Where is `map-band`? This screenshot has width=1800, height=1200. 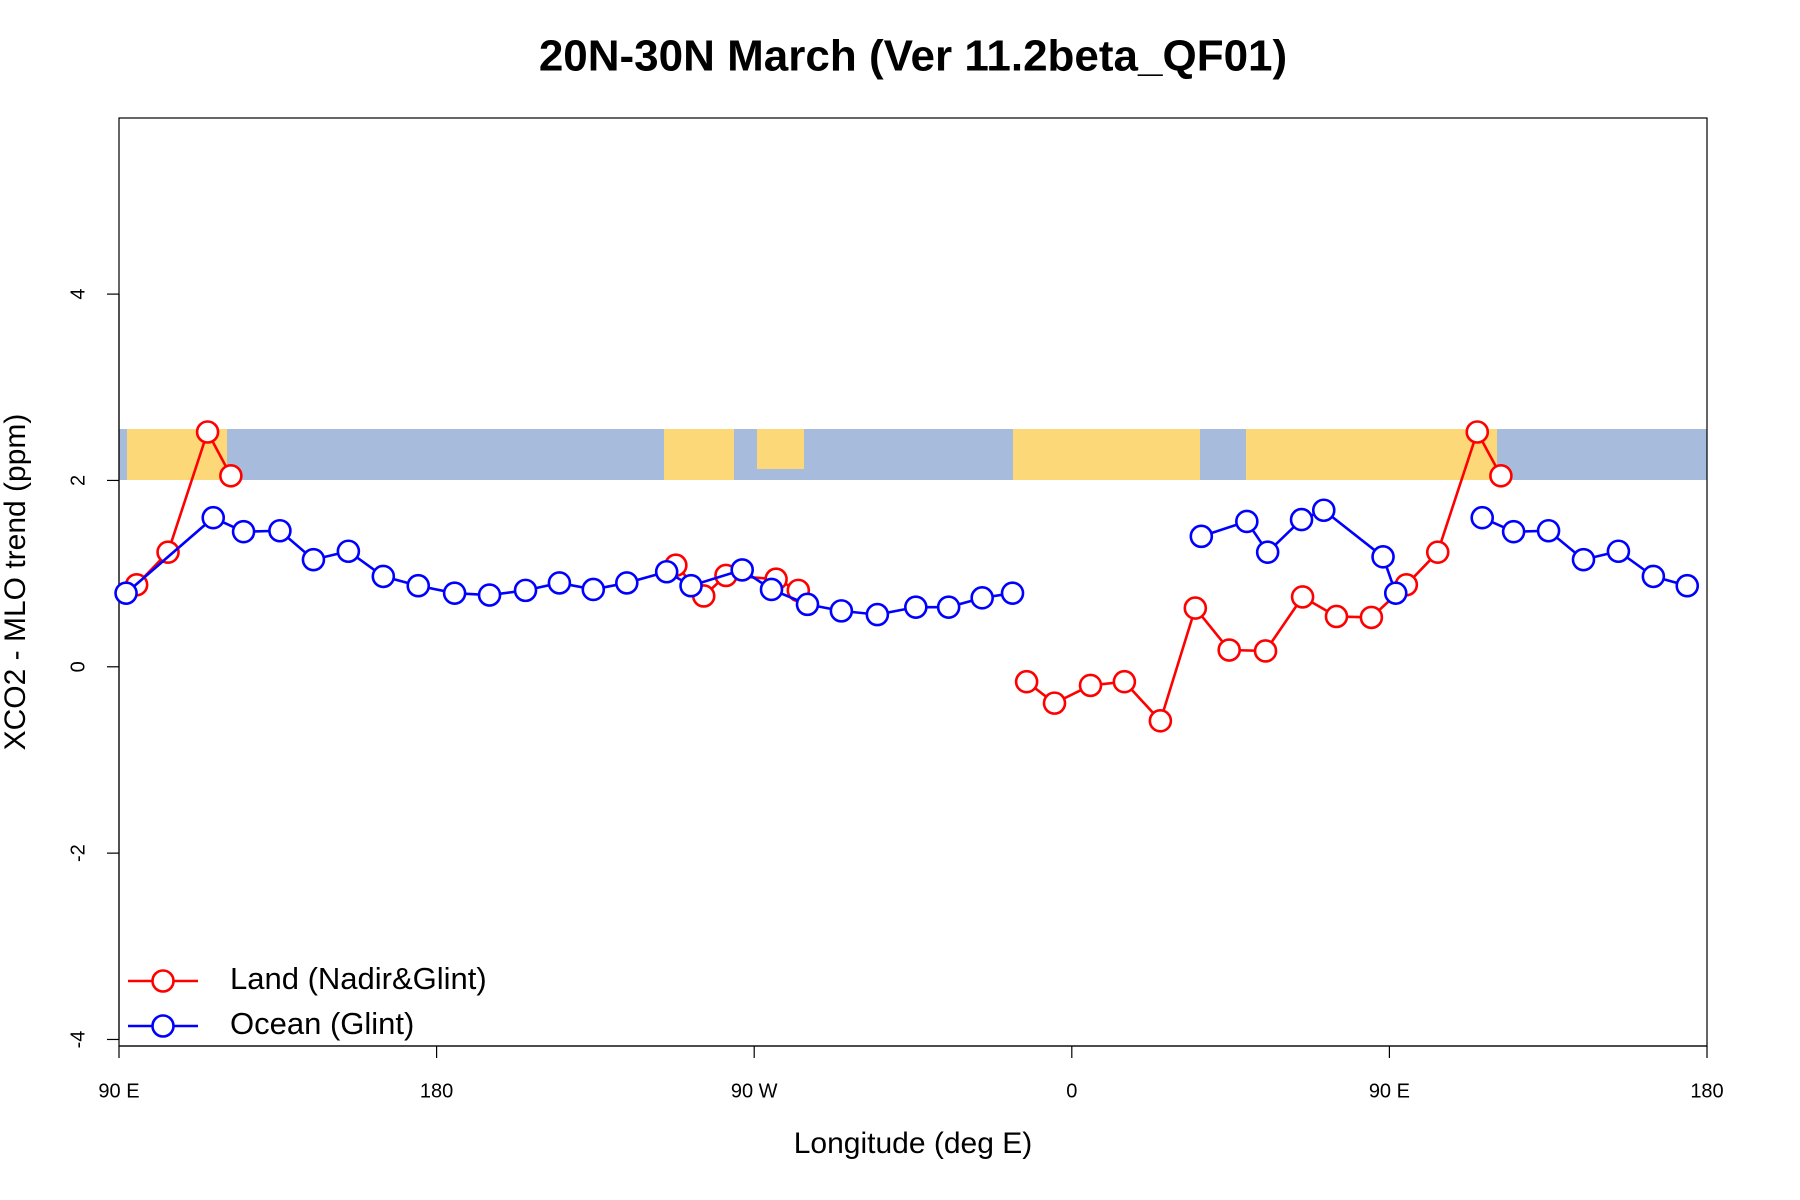 map-band is located at coordinates (913, 454).